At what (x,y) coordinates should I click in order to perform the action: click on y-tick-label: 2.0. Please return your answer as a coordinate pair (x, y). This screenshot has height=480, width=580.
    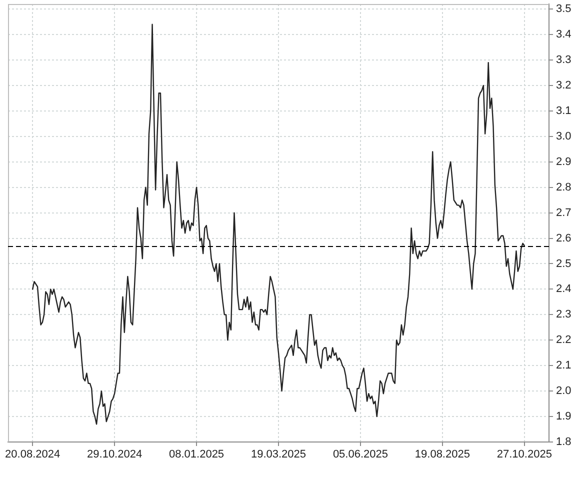
    Looking at the image, I should click on (564, 391).